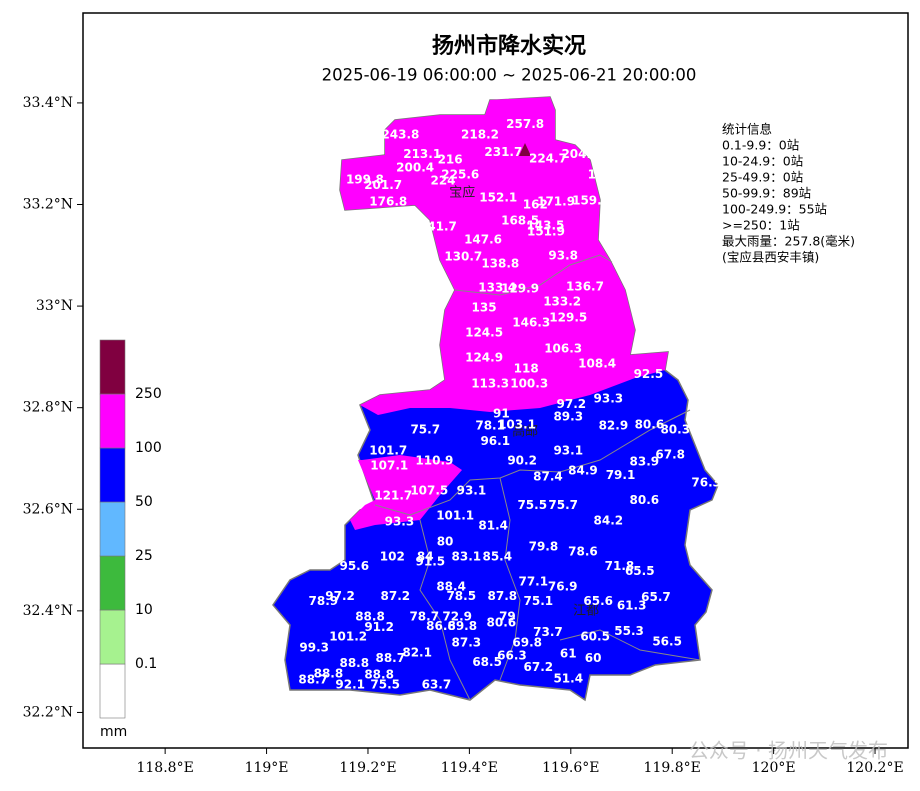 The height and width of the screenshot is (791, 920). I want to click on x-tick-label: 119°E, so click(267, 768).